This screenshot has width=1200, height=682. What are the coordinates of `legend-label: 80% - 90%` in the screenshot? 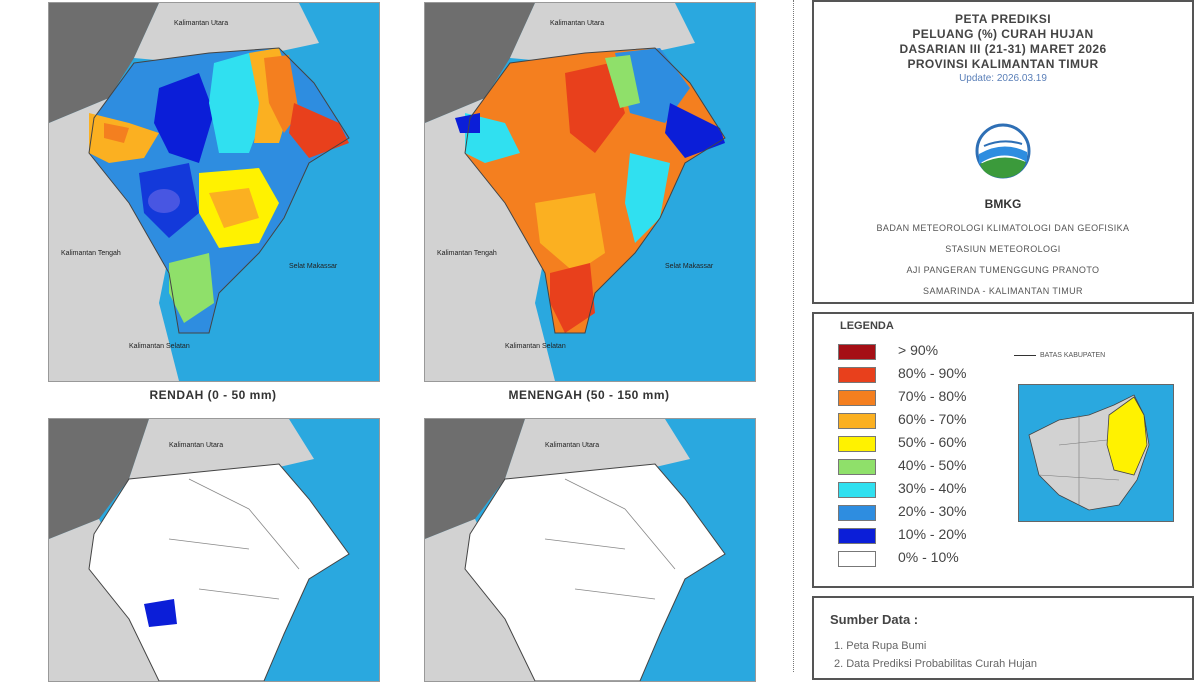 It's located at (932, 373).